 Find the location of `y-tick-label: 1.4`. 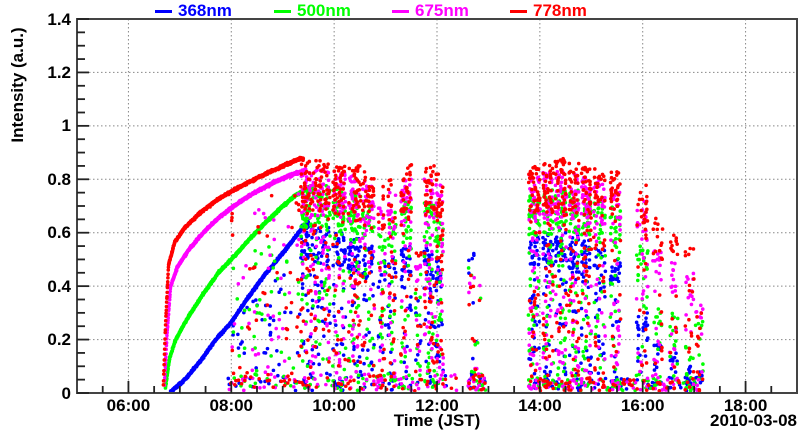

y-tick-label: 1.4 is located at coordinates (59, 19).